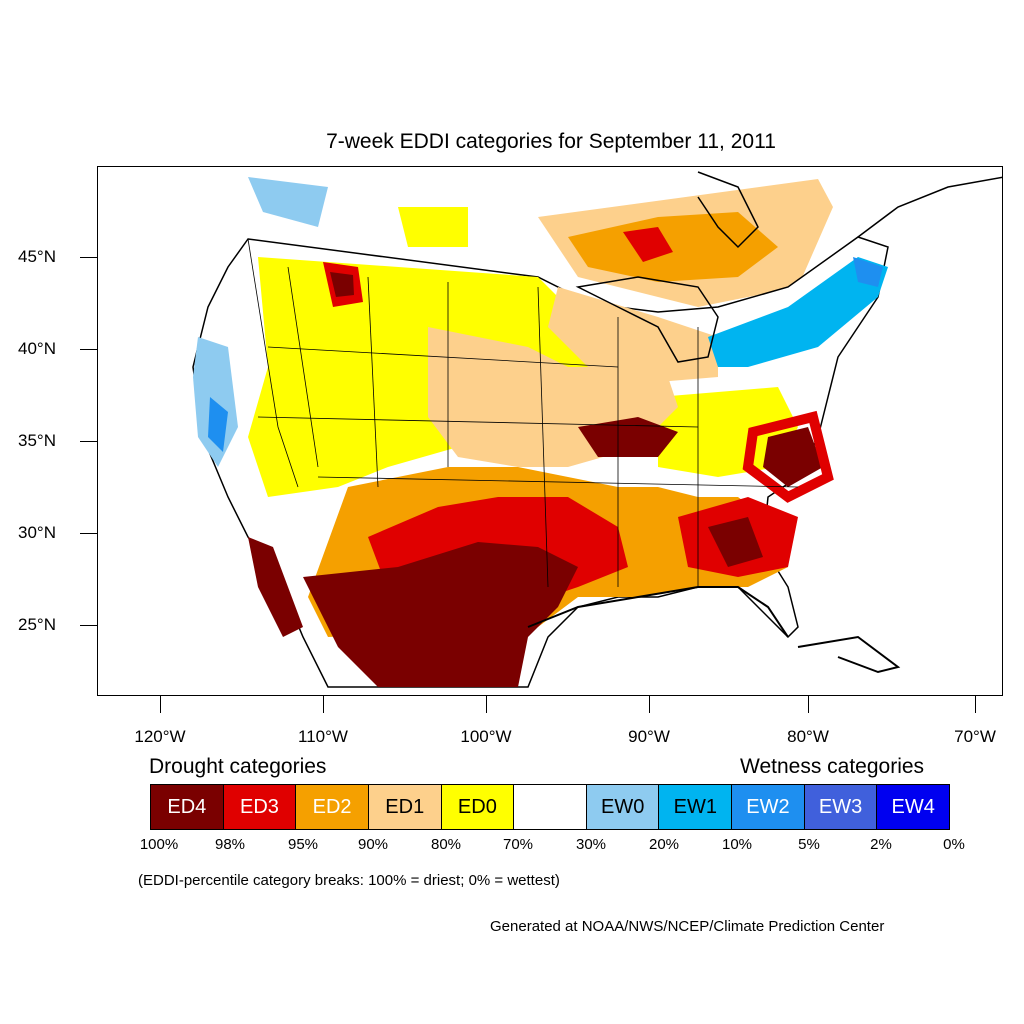 The width and height of the screenshot is (1024, 1024). What do you see at coordinates (728, 210) in the screenshot?
I see `hudson-bay-outline` at bounding box center [728, 210].